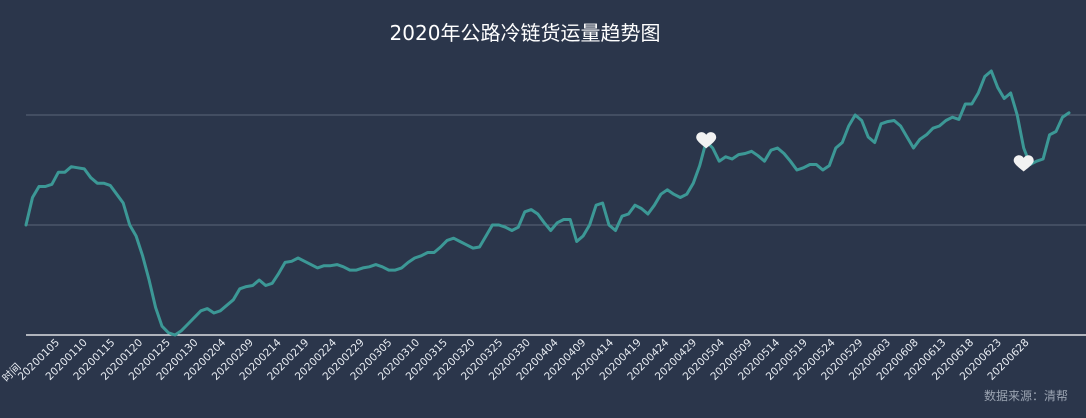 This screenshot has height=418, width=1086. What do you see at coordinates (1026, 395) in the screenshot?
I see `source-note: 数据来源：清帮` at bounding box center [1026, 395].